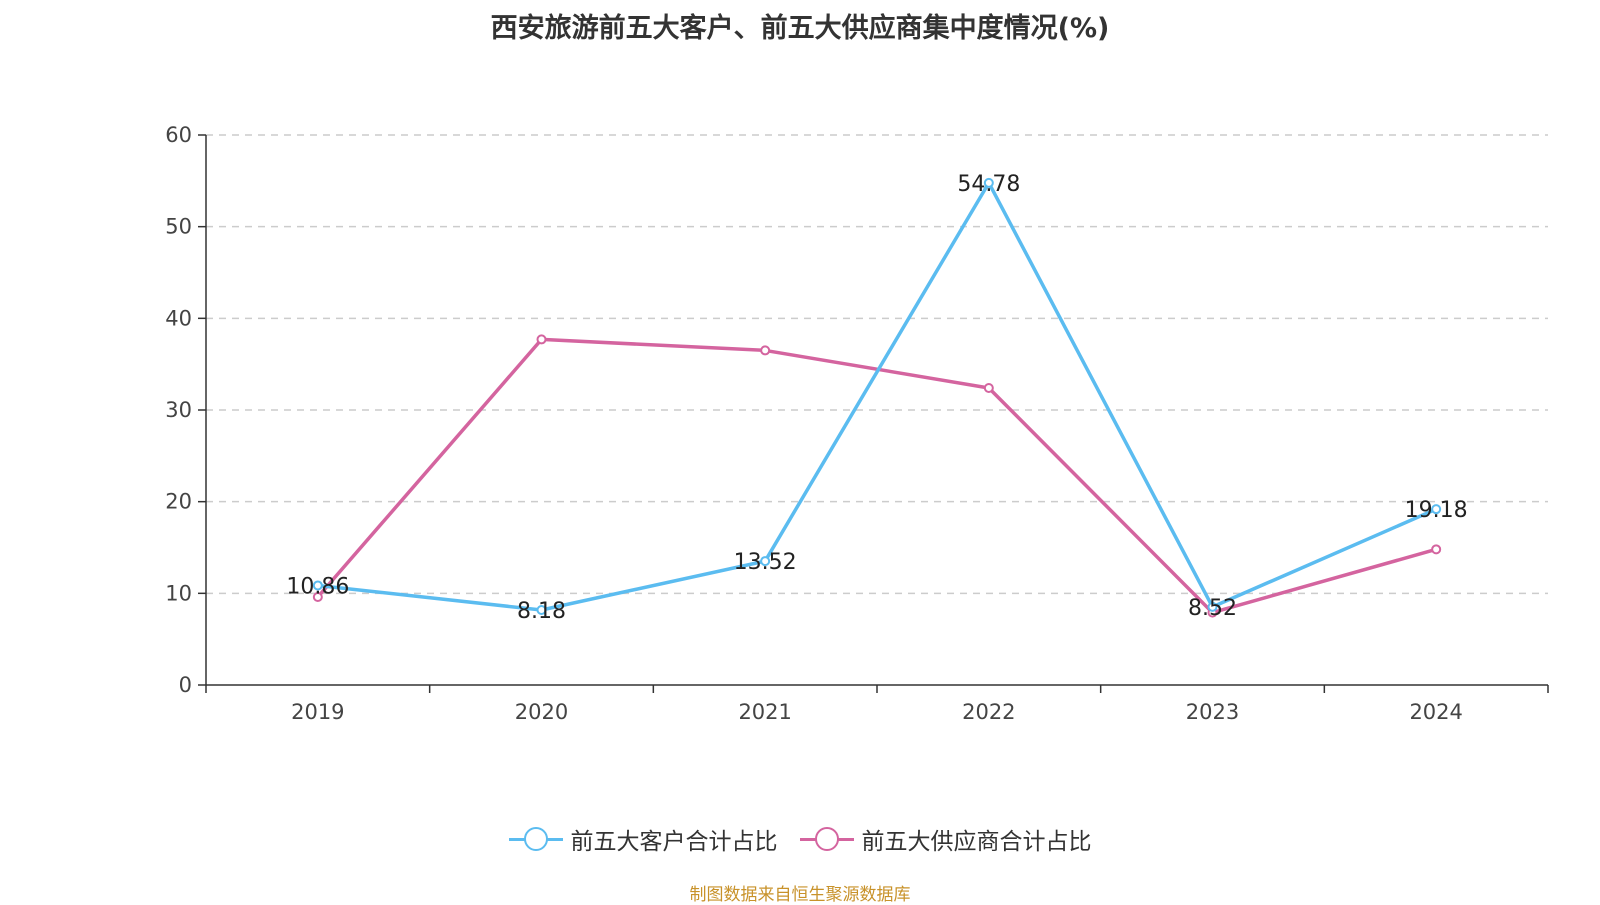 This screenshot has height=905, width=1600. I want to click on legend-item-suppliers: 前五大供应商合计占比, so click(945, 839).